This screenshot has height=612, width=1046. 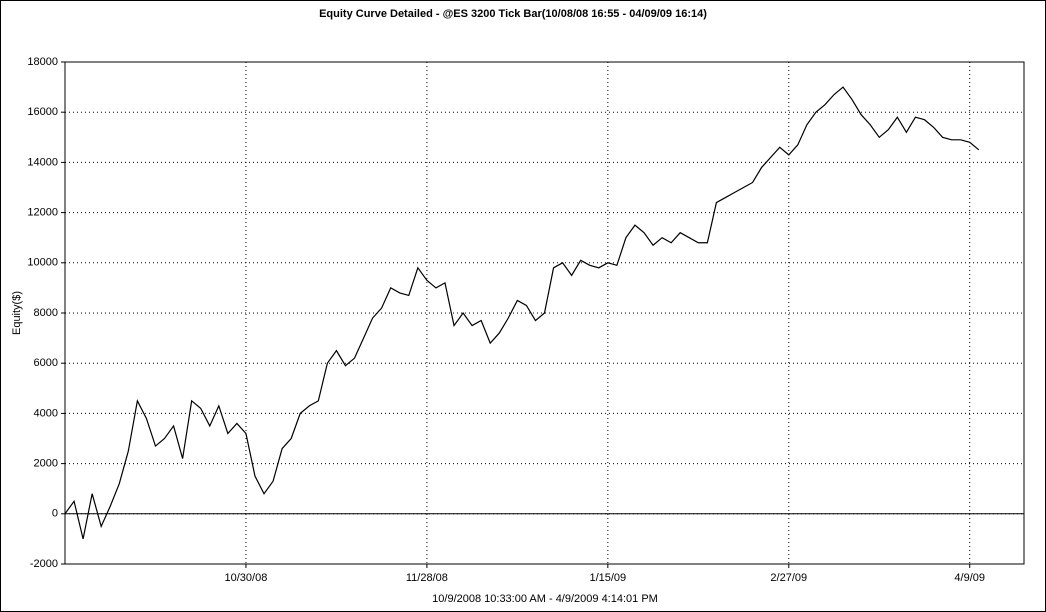 I want to click on y-tick-label: 8000, so click(x=46, y=313).